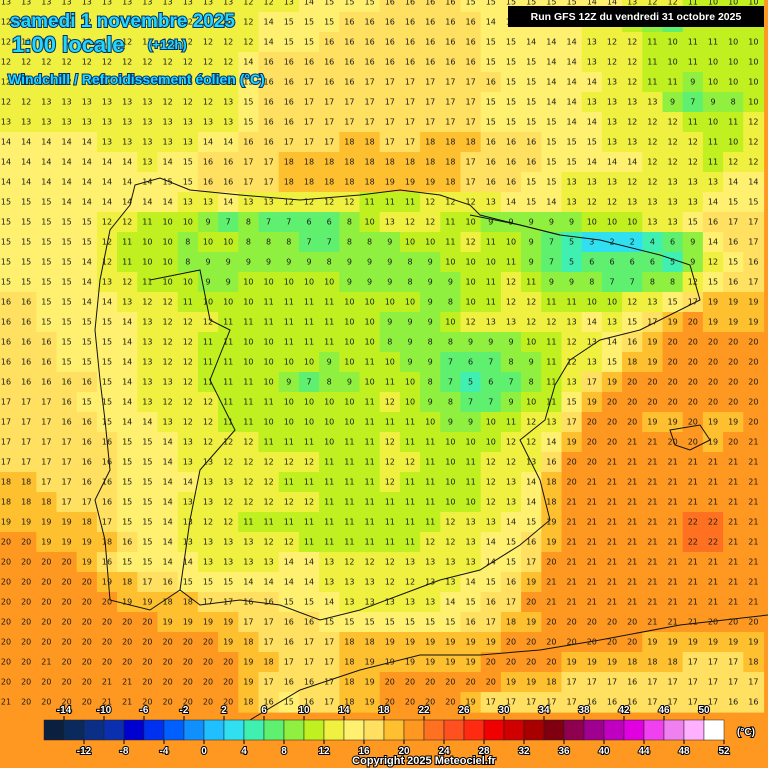  I want to click on legend-swatch, so click(254, 730).